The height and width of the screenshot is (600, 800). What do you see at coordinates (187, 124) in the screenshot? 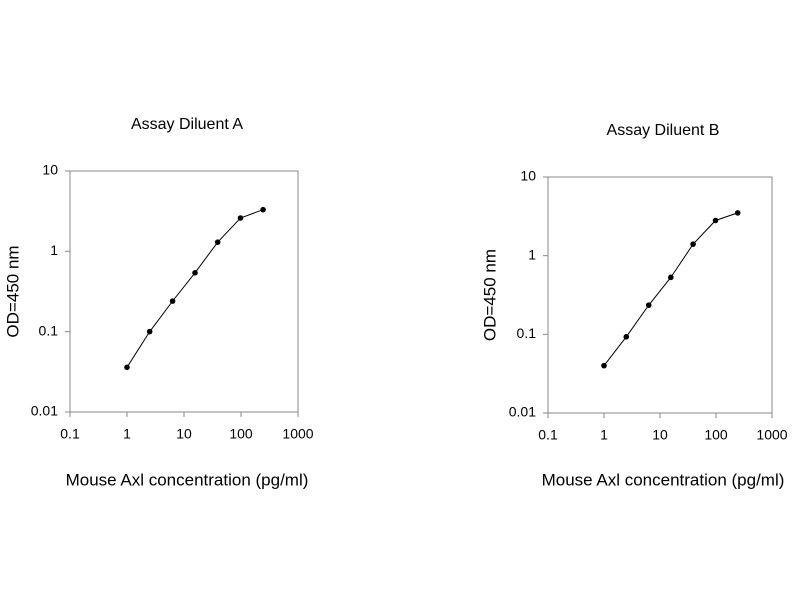
I see `chart-title: Assay Diluent A` at bounding box center [187, 124].